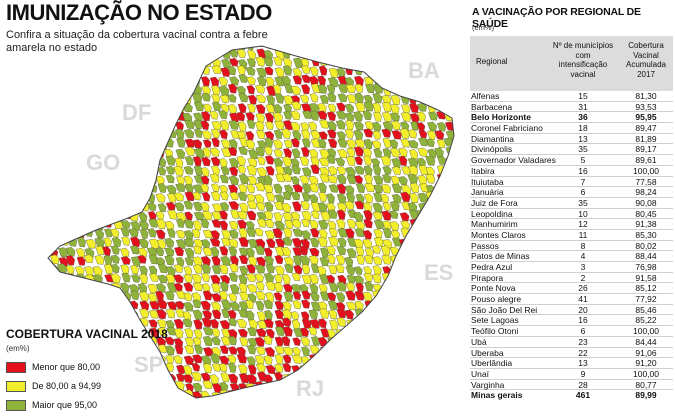  Describe the element at coordinates (571, 192) in the screenshot. I see `table-row: Januária 6 98,24` at that location.